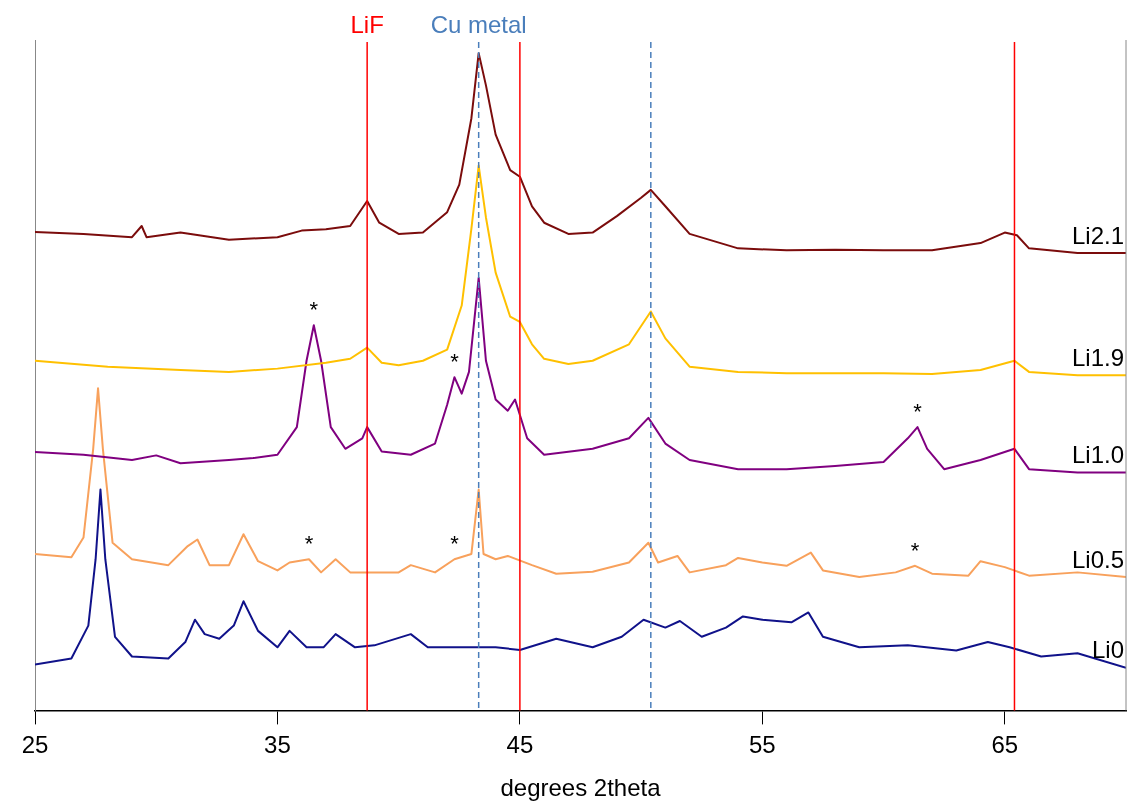 The width and height of the screenshot is (1127, 812). I want to click on x-axis-title: degrees 2theta, so click(581, 788).